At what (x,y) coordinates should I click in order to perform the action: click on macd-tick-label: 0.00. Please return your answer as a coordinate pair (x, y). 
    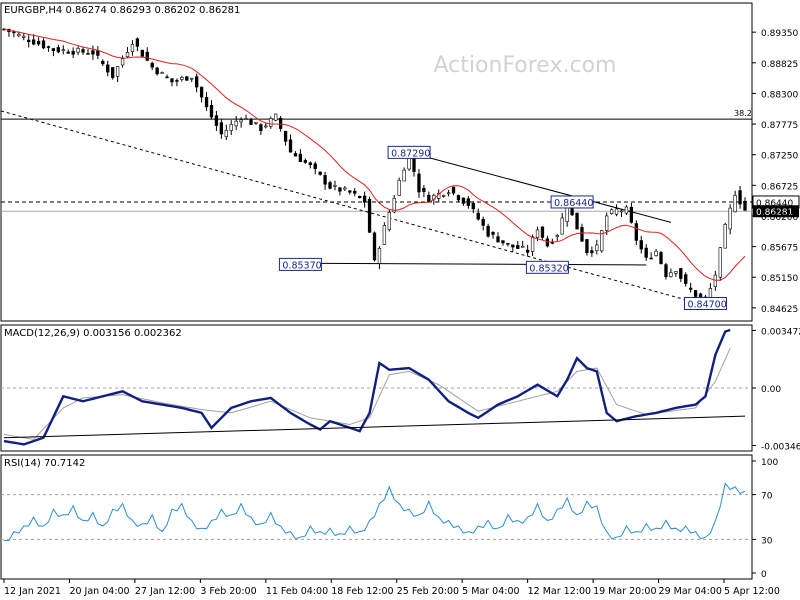
    Looking at the image, I should click on (771, 390).